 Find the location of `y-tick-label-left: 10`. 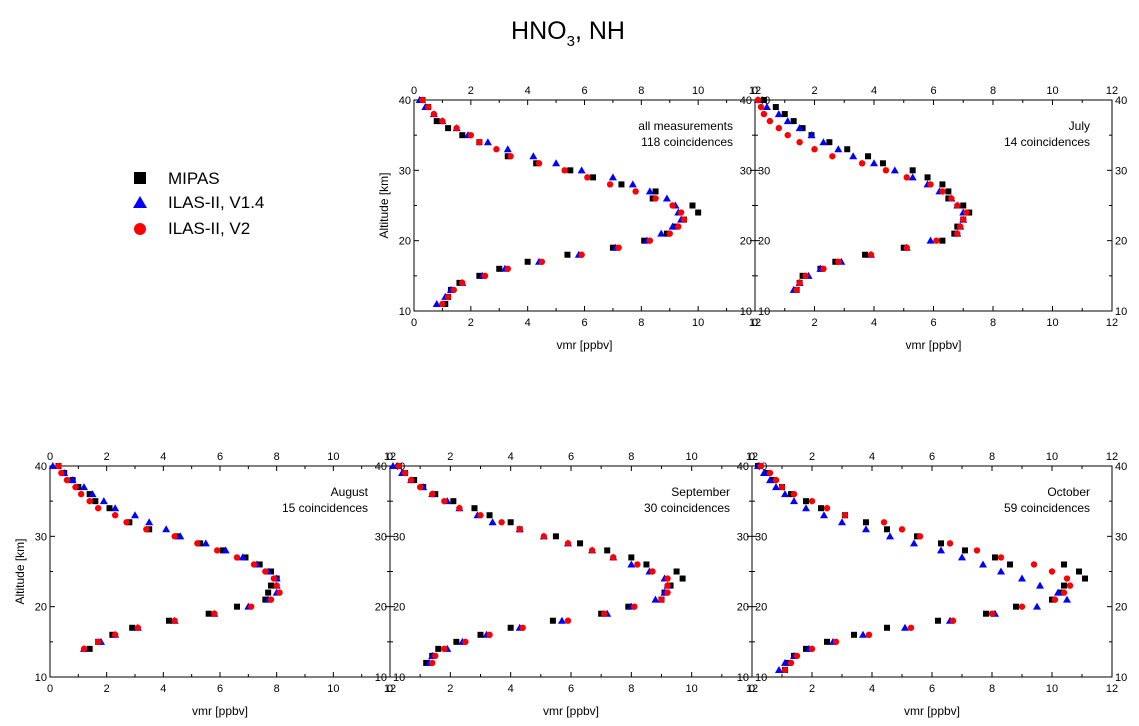

y-tick-label-left: 10 is located at coordinates (746, 312).